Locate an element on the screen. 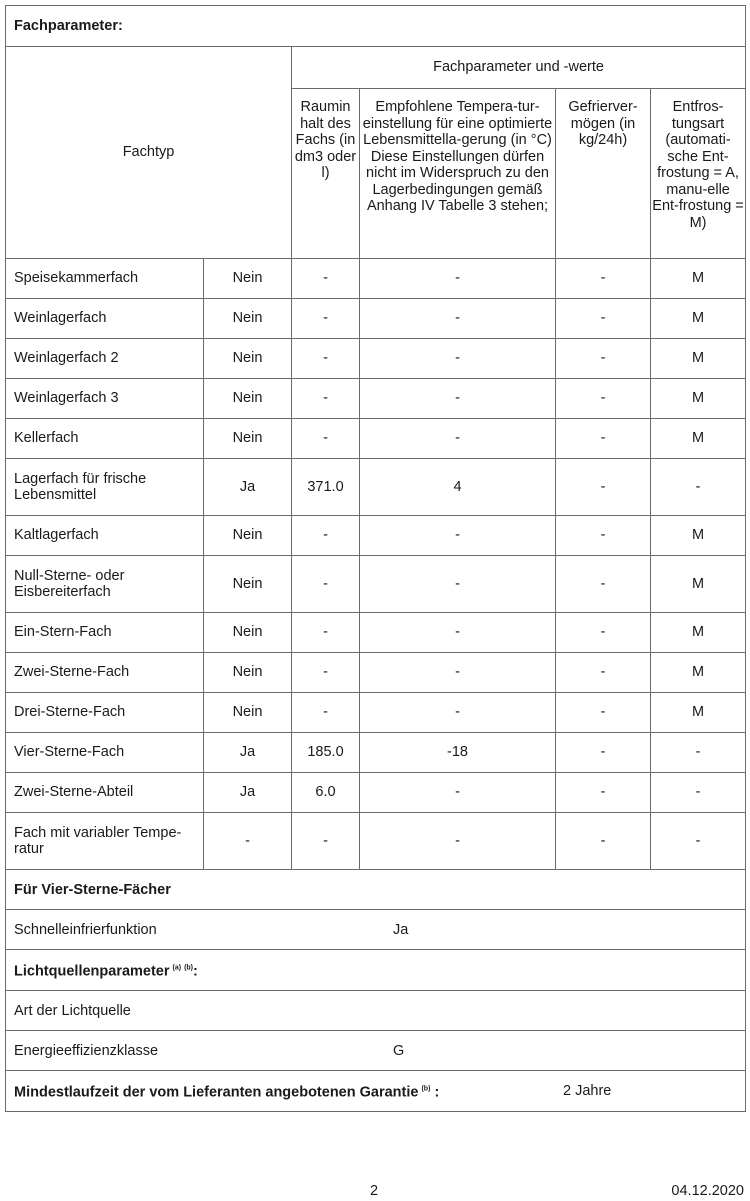  compartment-name-cell: Lagerfach für frische Lebensmittel is located at coordinates (104, 487).